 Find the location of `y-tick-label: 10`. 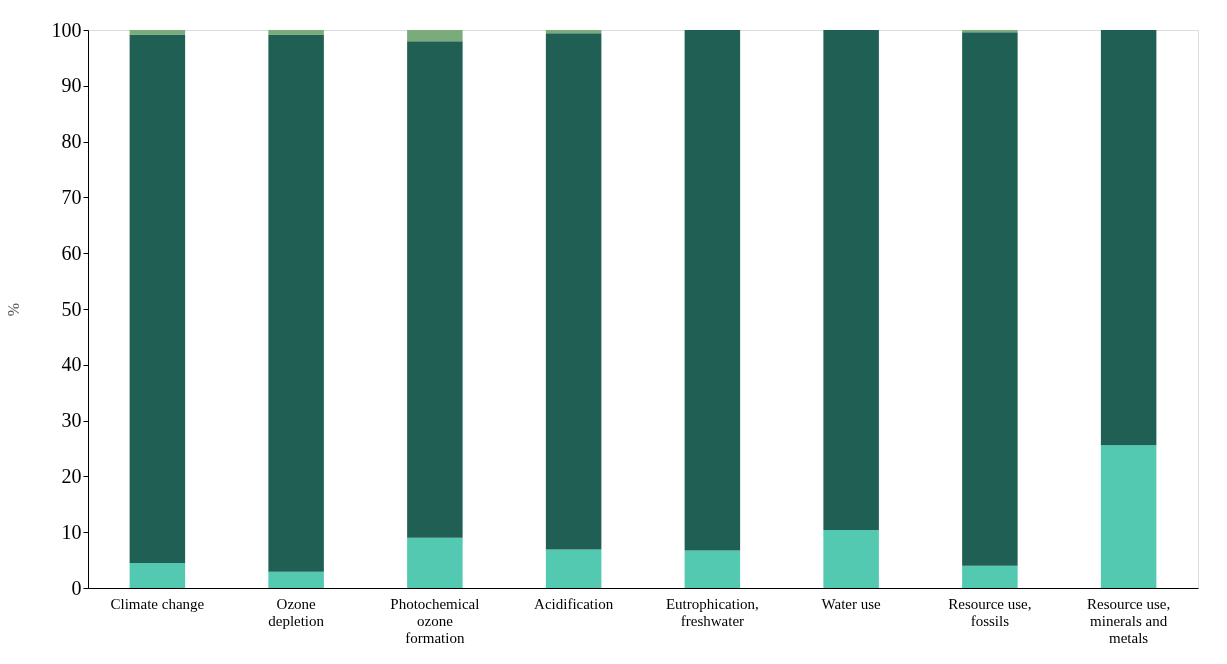

y-tick-label: 10 is located at coordinates (71, 531).